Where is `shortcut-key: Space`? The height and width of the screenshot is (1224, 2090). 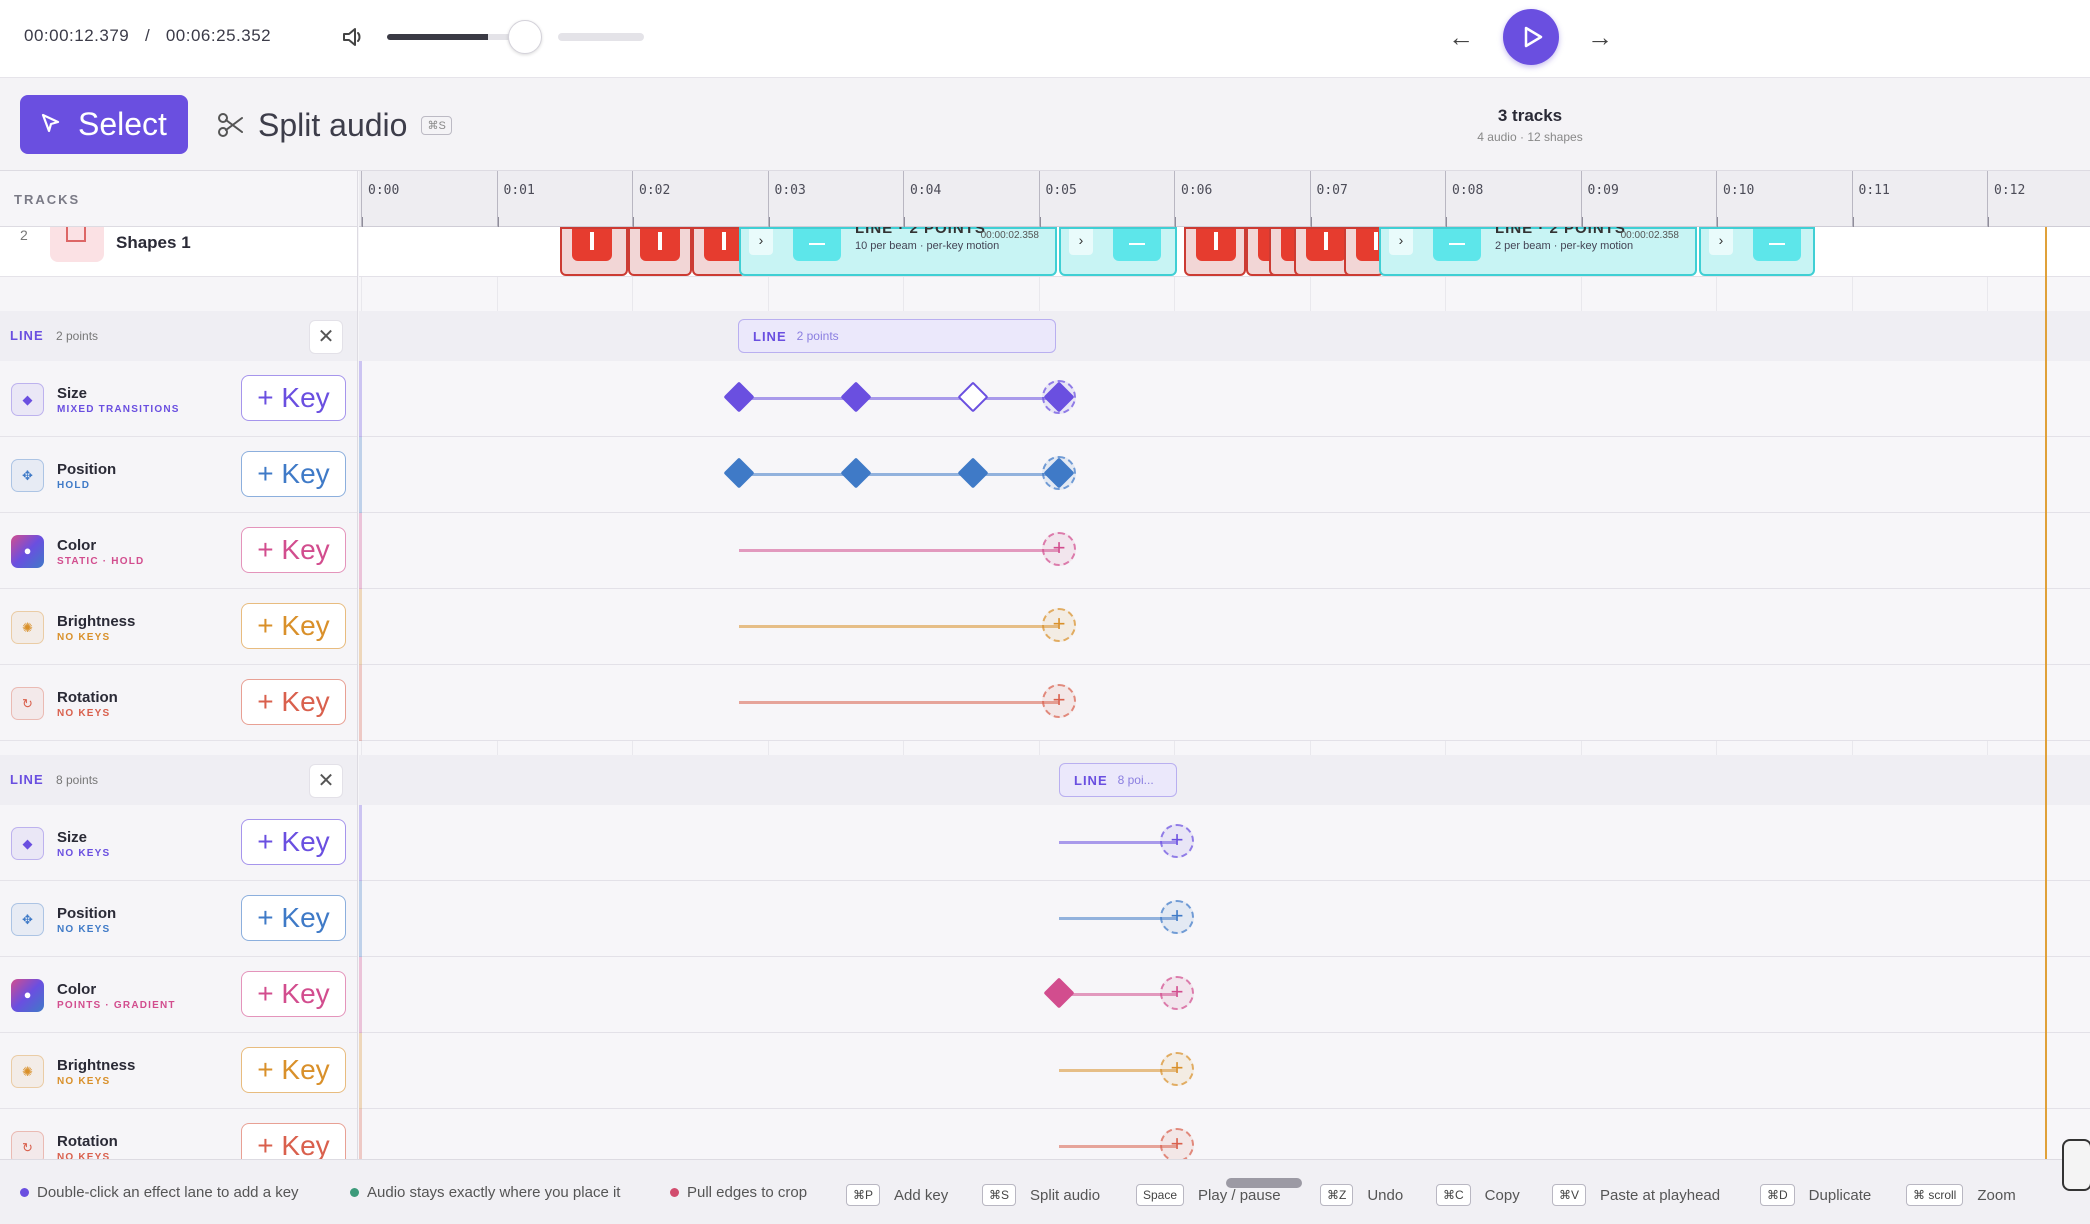 shortcut-key: Space is located at coordinates (1160, 1195).